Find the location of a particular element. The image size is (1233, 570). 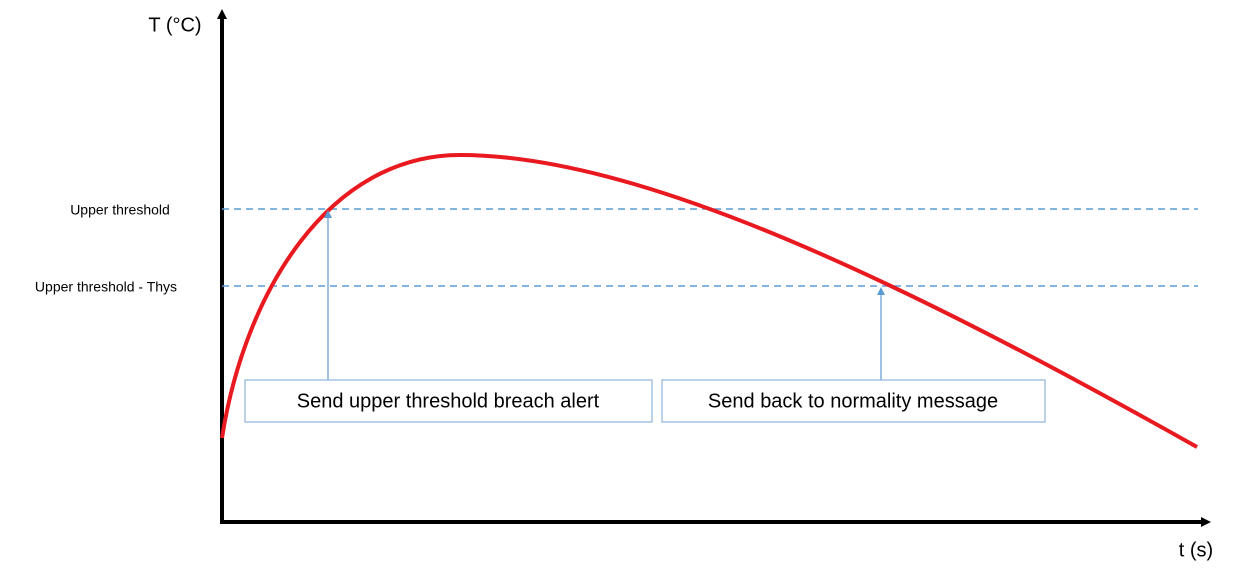

threshold-label: Upper threshold - Thys is located at coordinates (106, 287).